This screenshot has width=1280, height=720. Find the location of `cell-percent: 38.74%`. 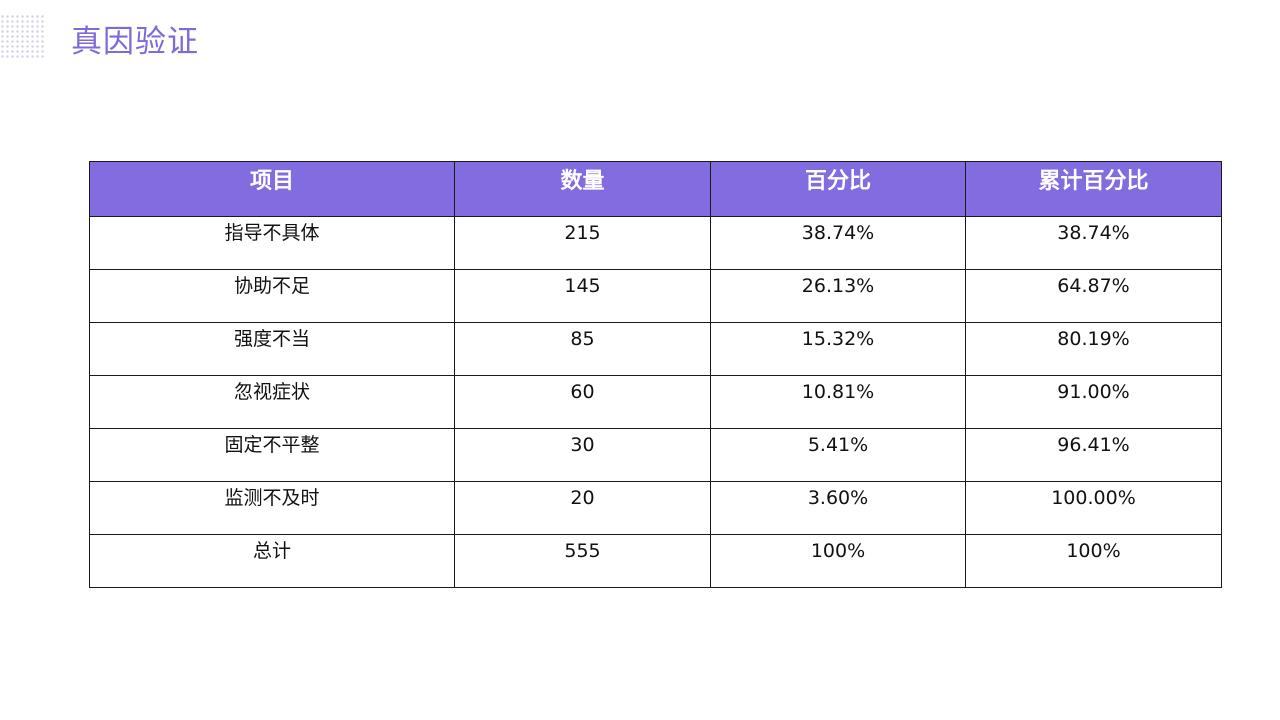

cell-percent: 38.74% is located at coordinates (838, 243).